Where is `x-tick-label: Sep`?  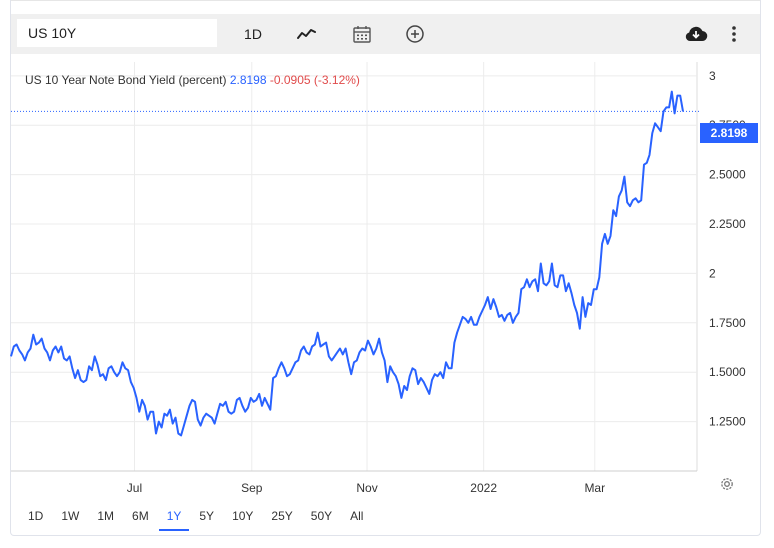
x-tick-label: Sep is located at coordinates (252, 488).